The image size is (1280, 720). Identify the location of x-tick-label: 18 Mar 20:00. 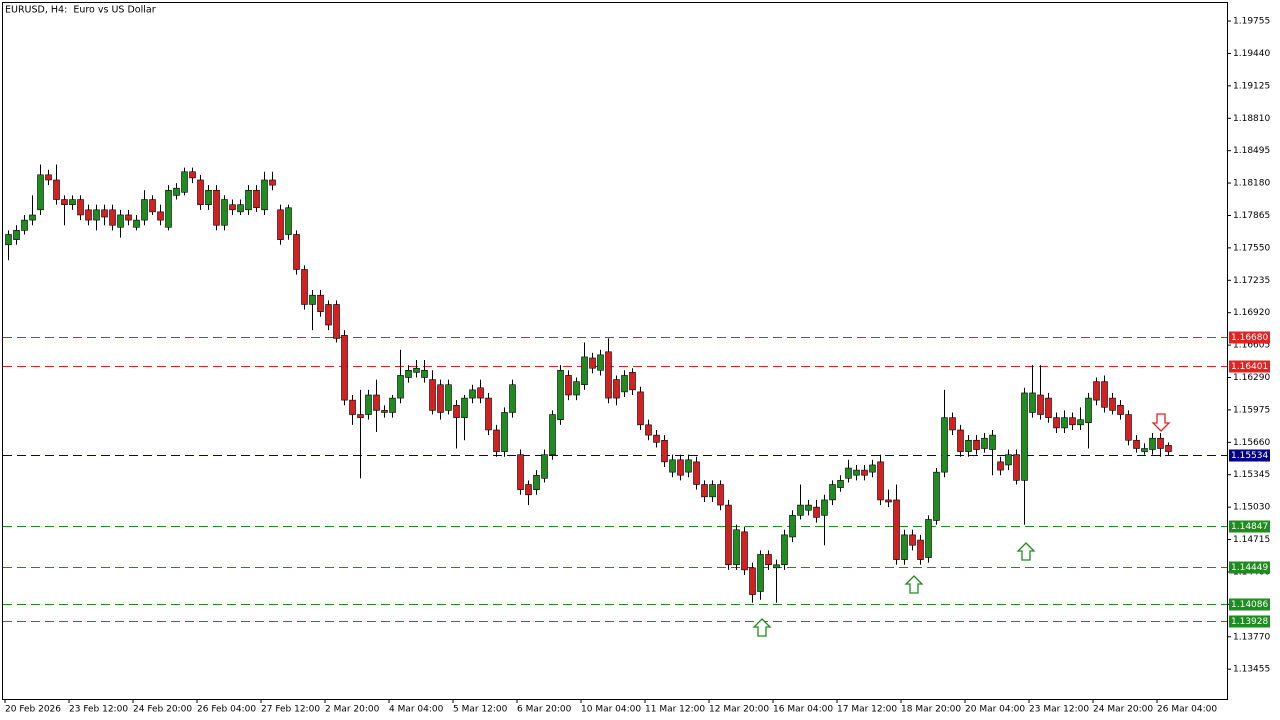
(931, 710).